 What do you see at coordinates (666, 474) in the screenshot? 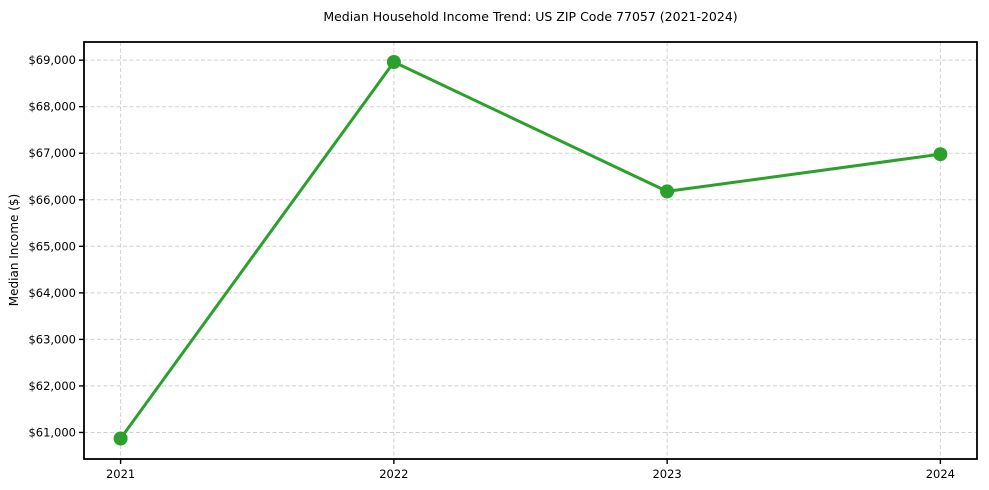
I see `x-tick-label: 2023` at bounding box center [666, 474].